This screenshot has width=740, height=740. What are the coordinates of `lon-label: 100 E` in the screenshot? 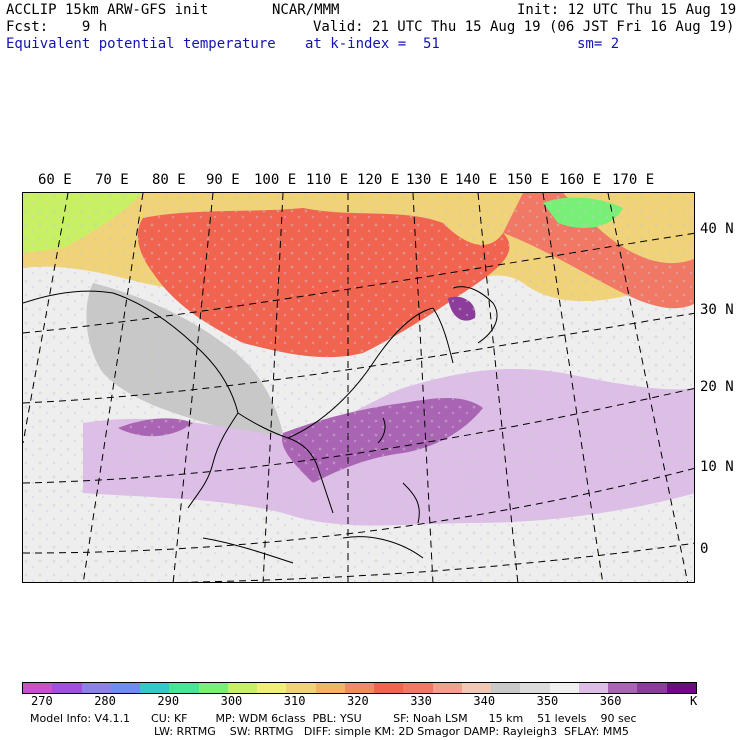 It's located at (275, 180).